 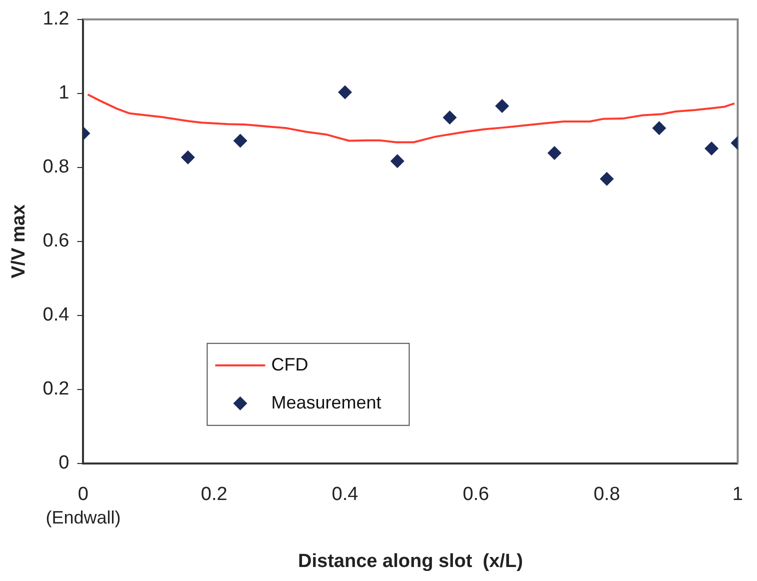 What do you see at coordinates (56, 315) in the screenshot?
I see `y-tick-label: 0.4` at bounding box center [56, 315].